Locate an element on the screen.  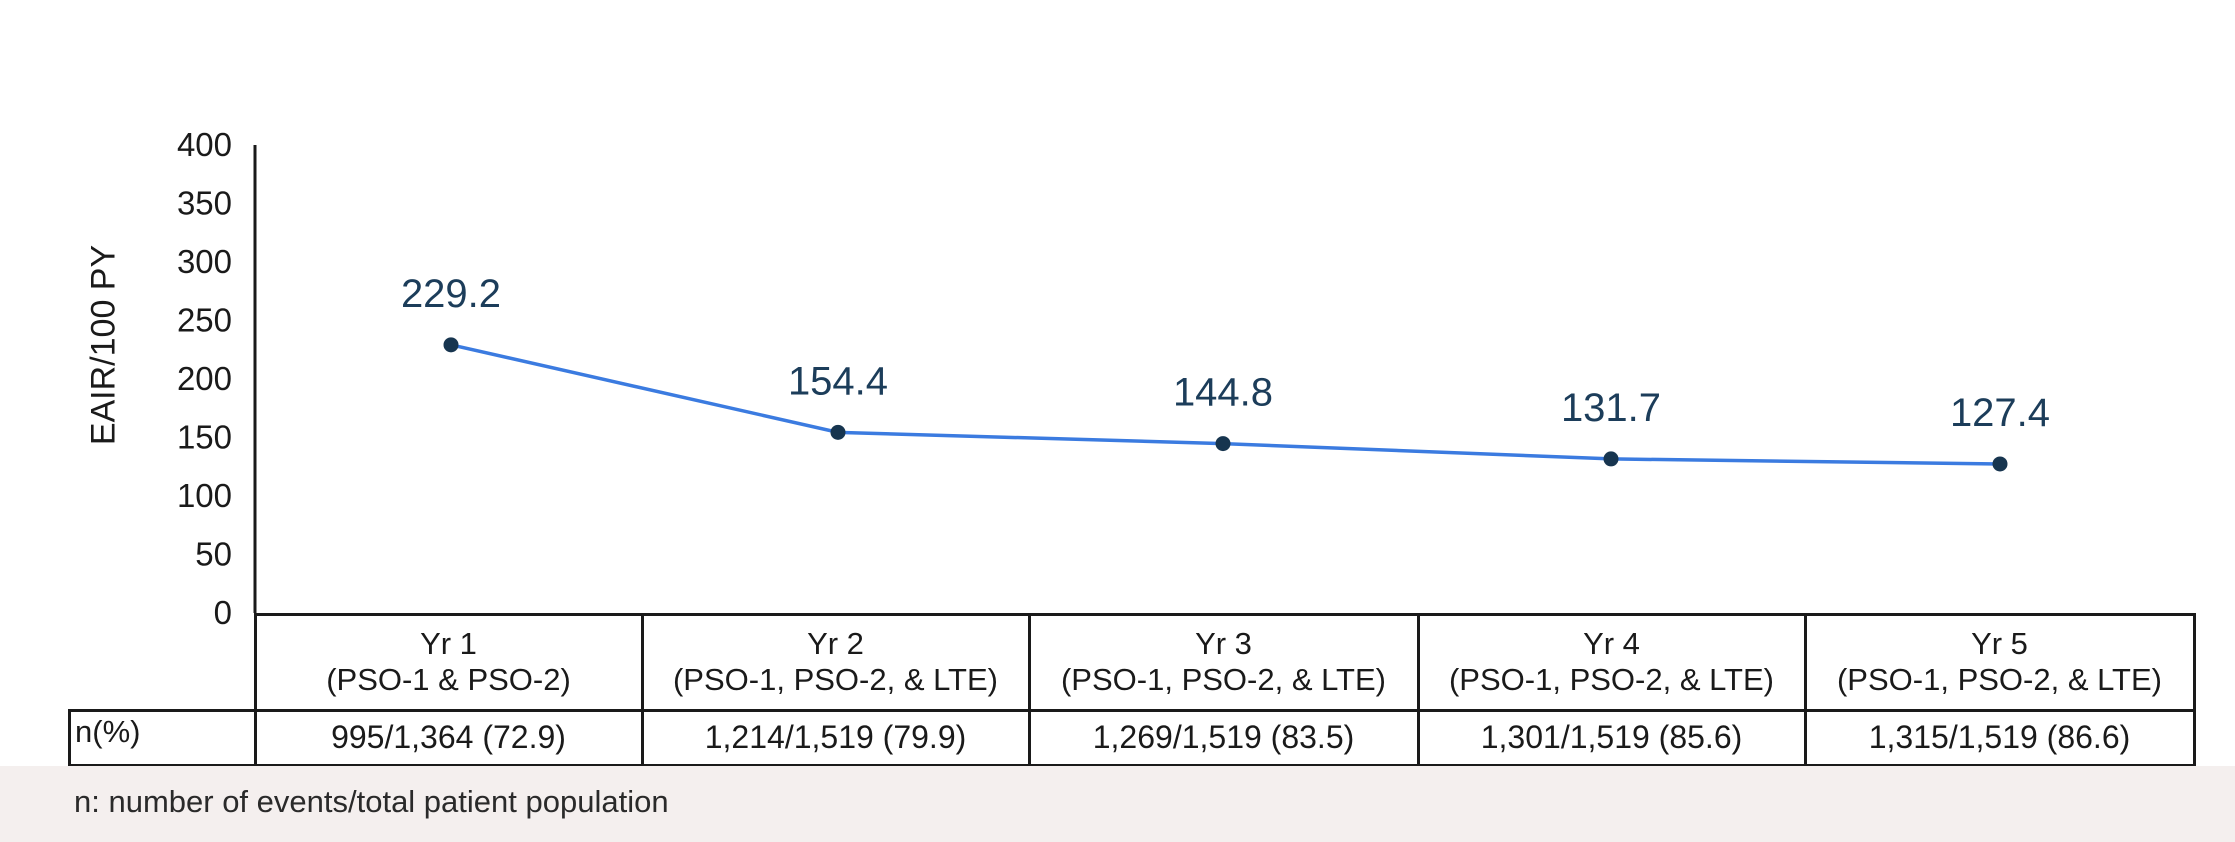
y-tick-label: 400 is located at coordinates (204, 144).